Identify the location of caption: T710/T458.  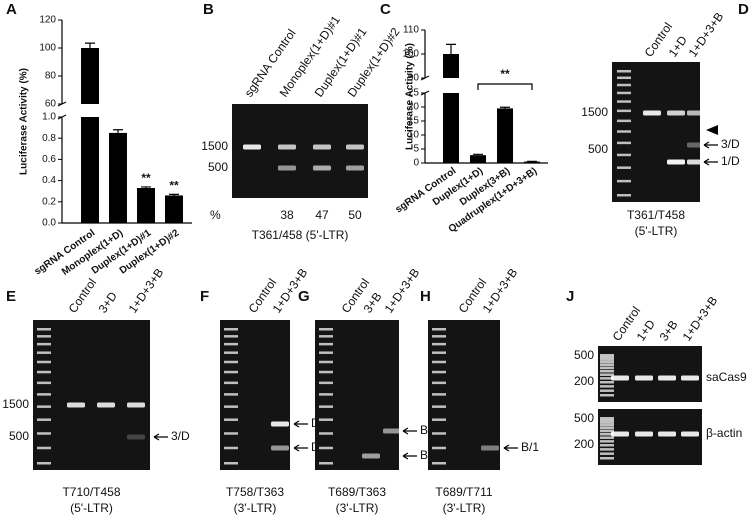
(91, 492).